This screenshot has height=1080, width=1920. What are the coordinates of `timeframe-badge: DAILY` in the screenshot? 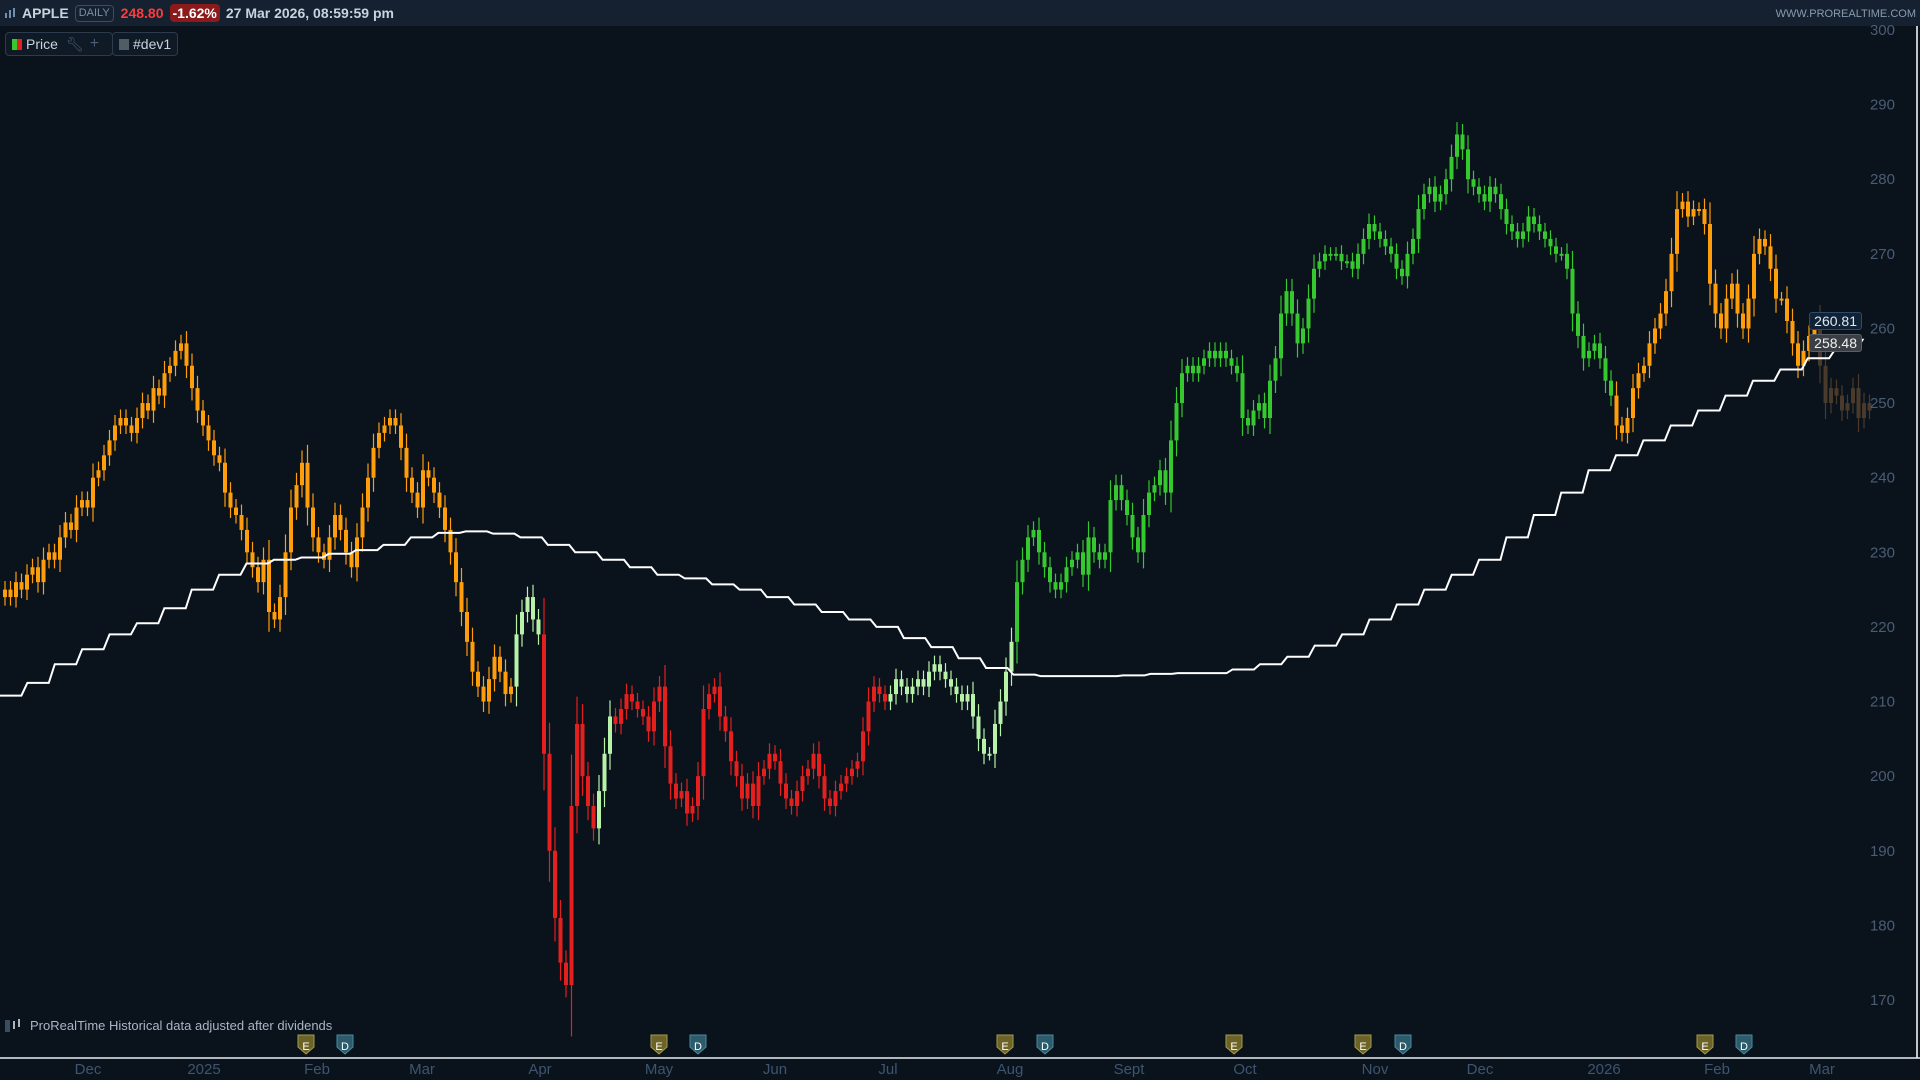 It's located at (94, 13).